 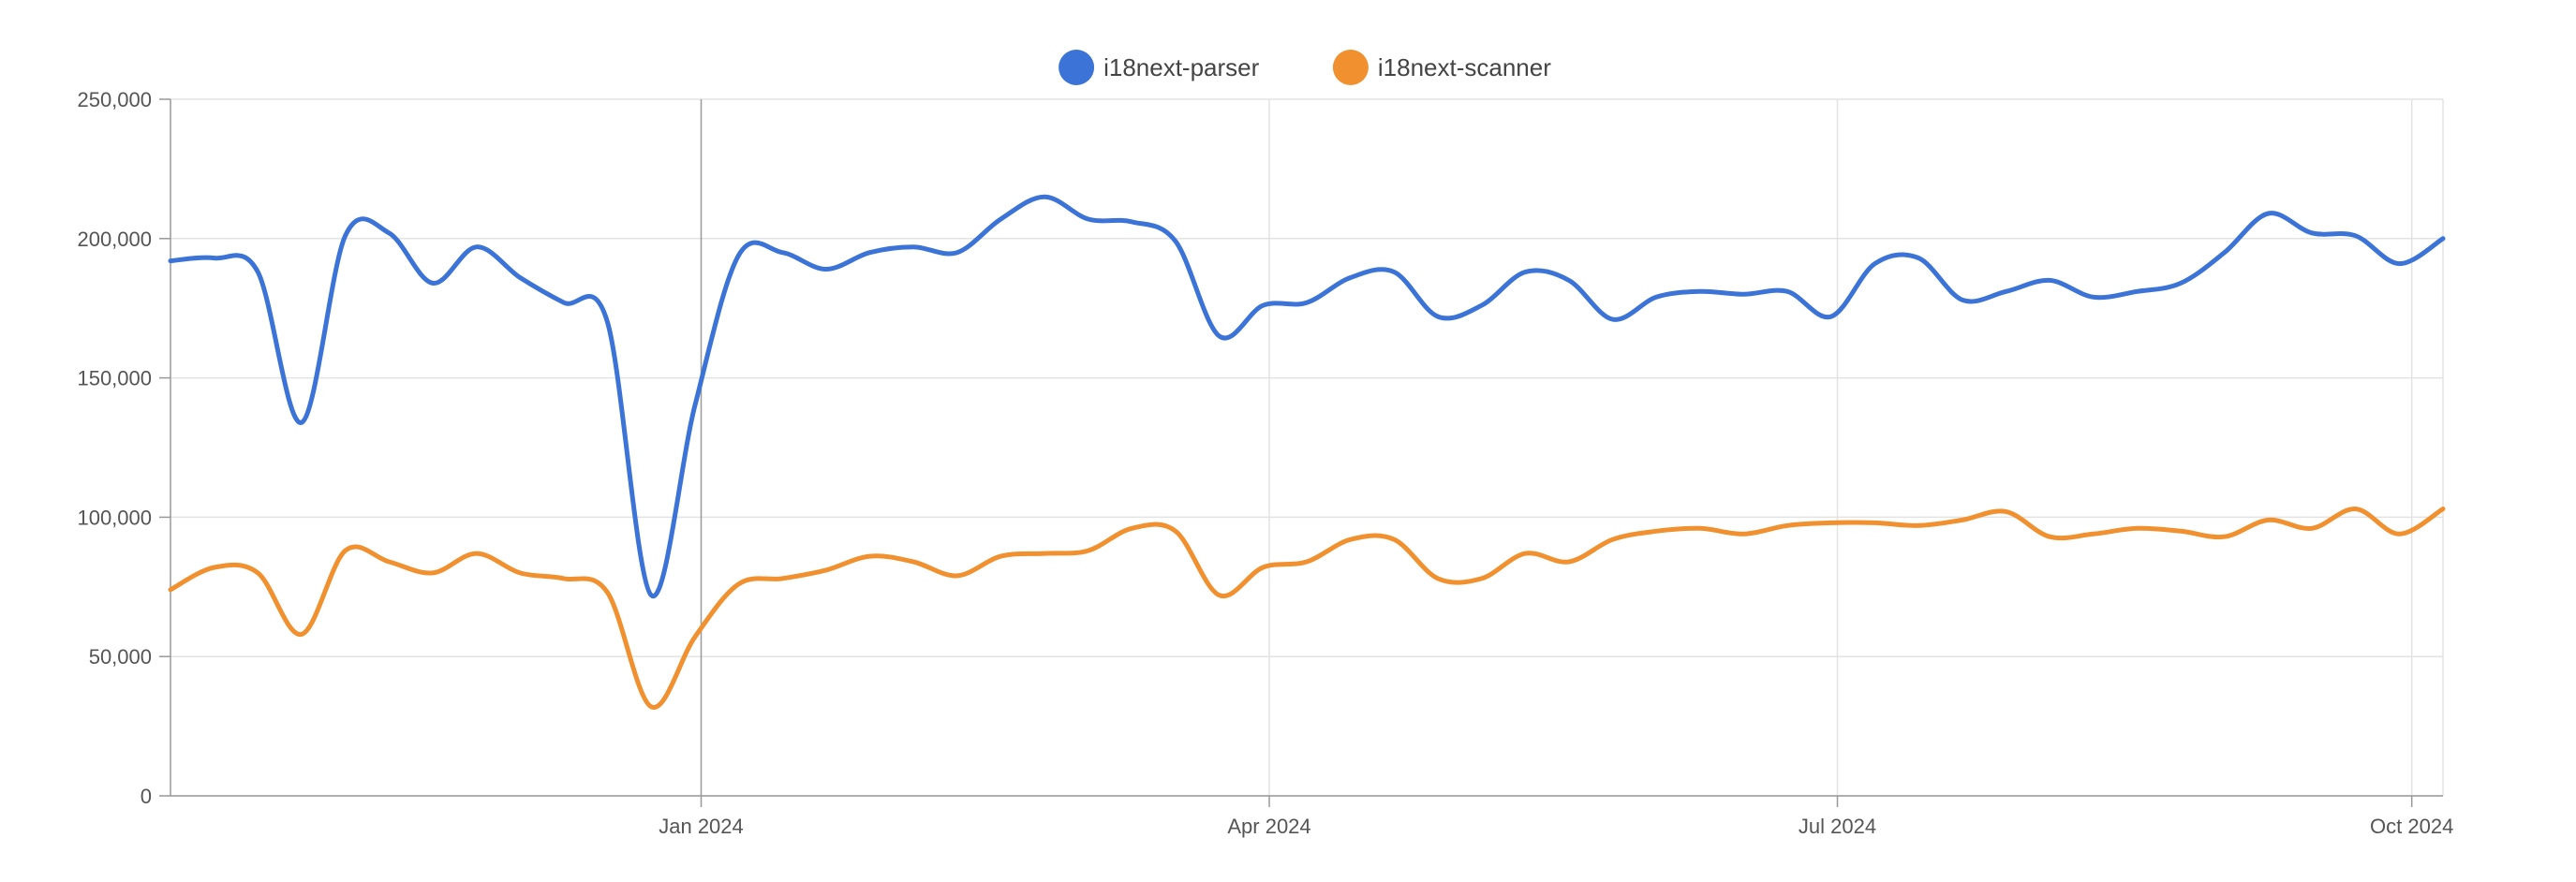 What do you see at coordinates (146, 797) in the screenshot?
I see `y-tick-label: 0` at bounding box center [146, 797].